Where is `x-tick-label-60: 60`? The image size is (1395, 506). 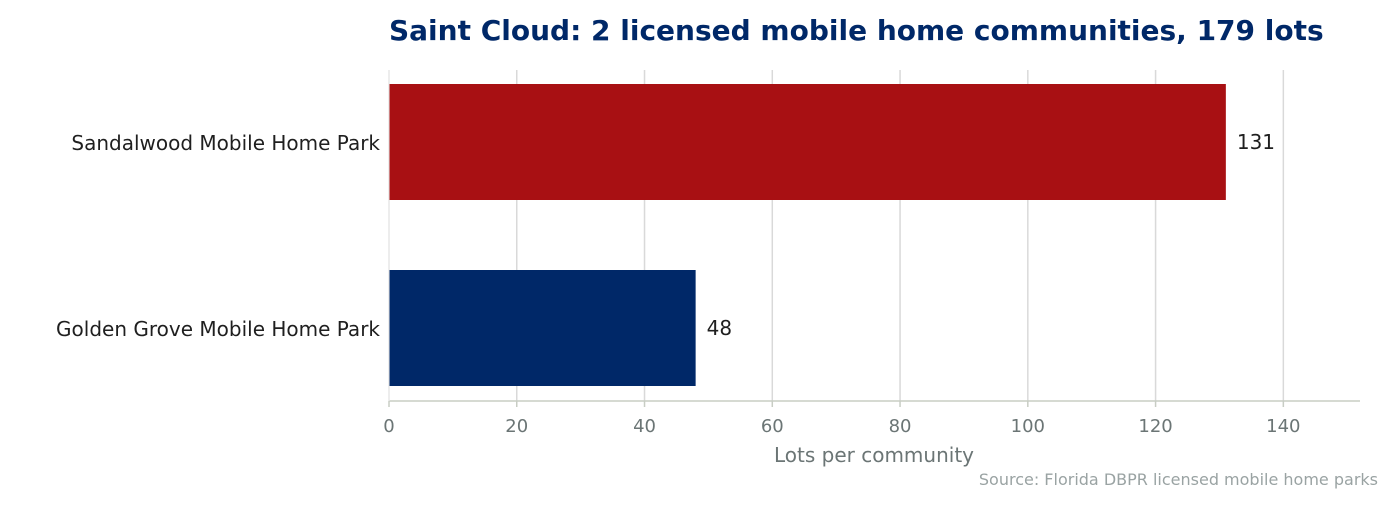
x-tick-label-60: 60 is located at coordinates (772, 426).